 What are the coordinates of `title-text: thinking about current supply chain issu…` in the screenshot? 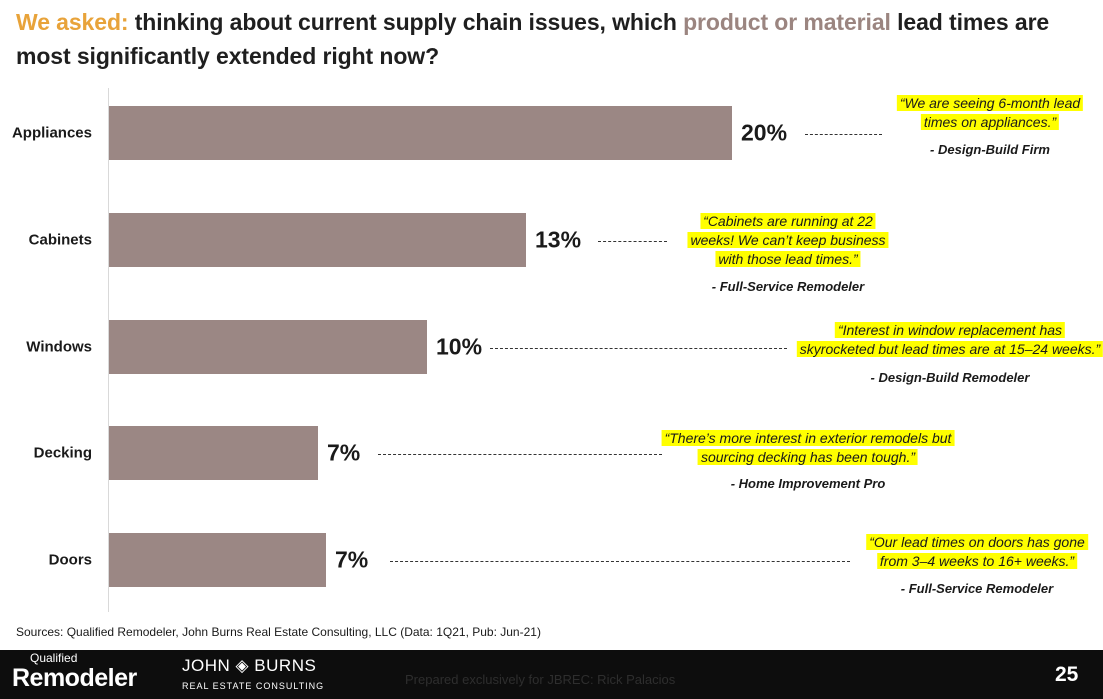 It's located at (406, 22).